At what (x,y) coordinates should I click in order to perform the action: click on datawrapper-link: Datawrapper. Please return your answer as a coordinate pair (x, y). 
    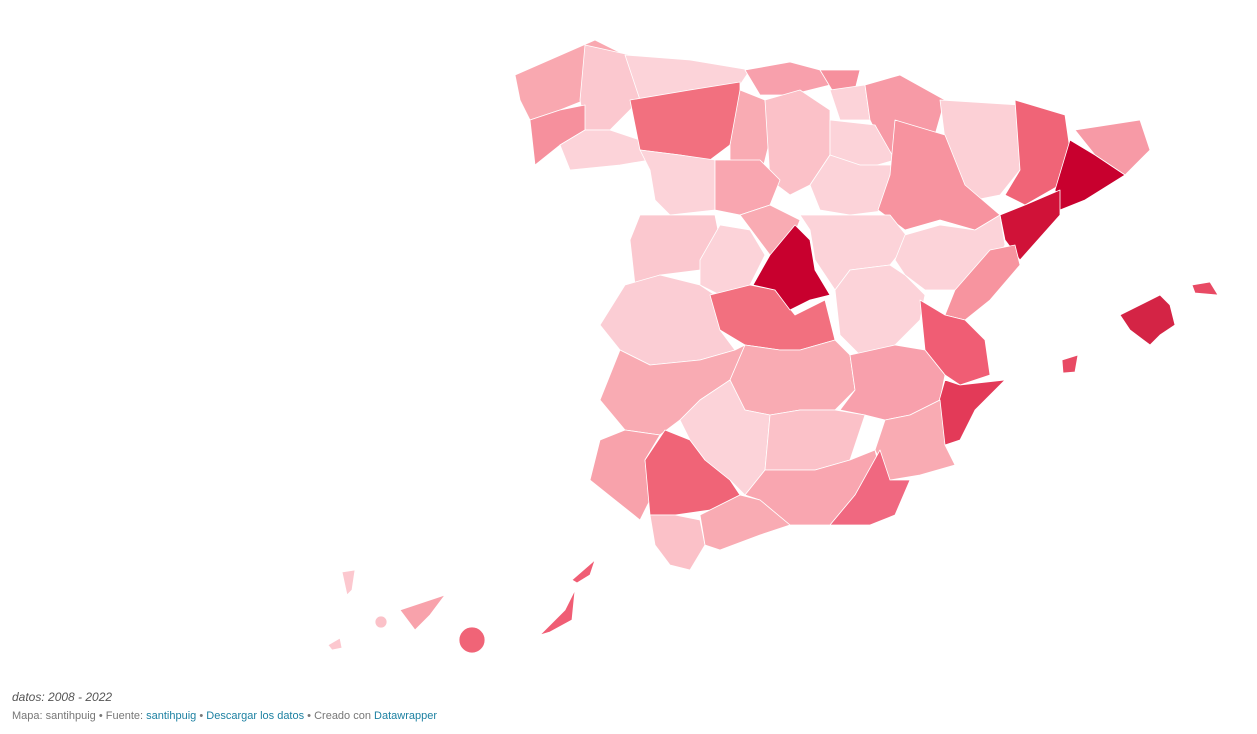
    Looking at the image, I should click on (406, 716).